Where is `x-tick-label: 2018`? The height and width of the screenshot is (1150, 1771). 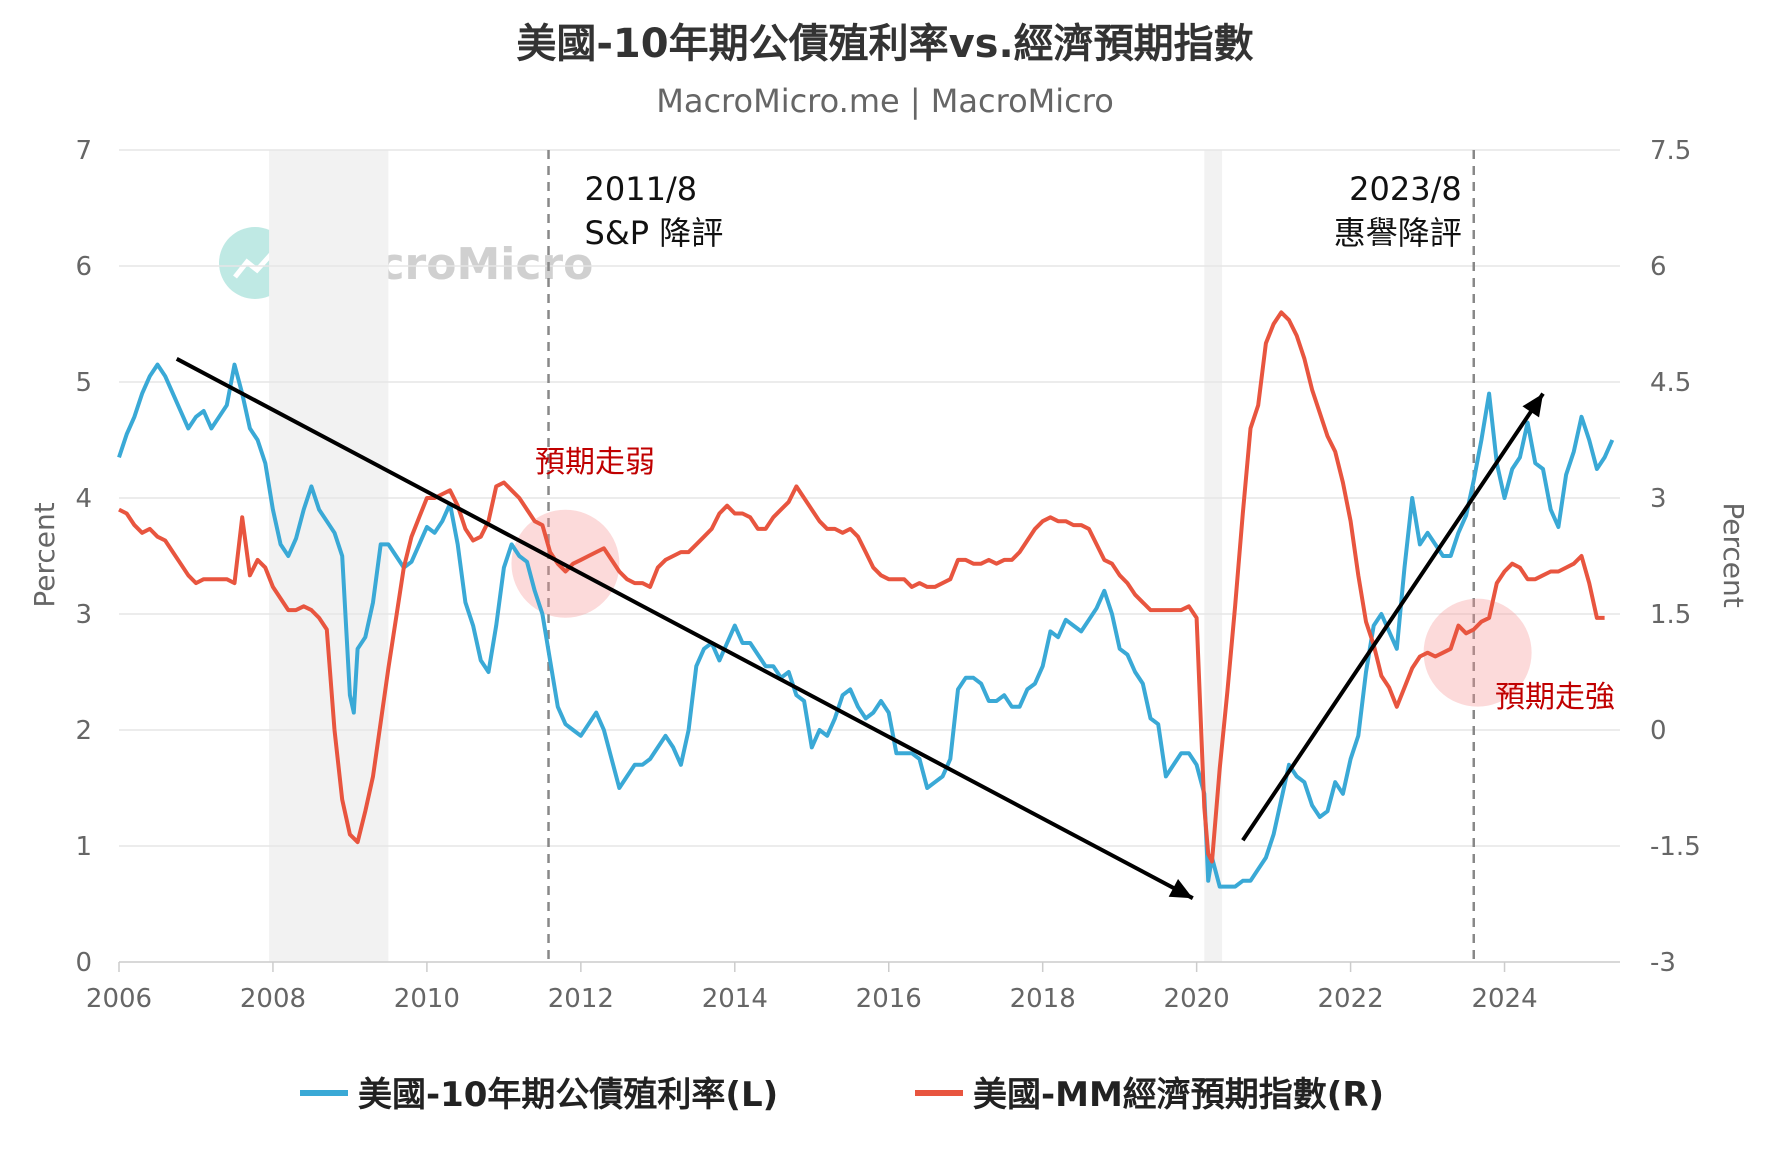 x-tick-label: 2018 is located at coordinates (1043, 999).